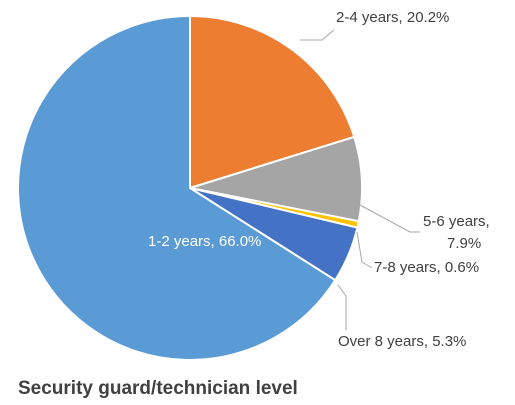  Describe the element at coordinates (158, 388) in the screenshot. I see `chart-title: Security guard/technician level` at that location.